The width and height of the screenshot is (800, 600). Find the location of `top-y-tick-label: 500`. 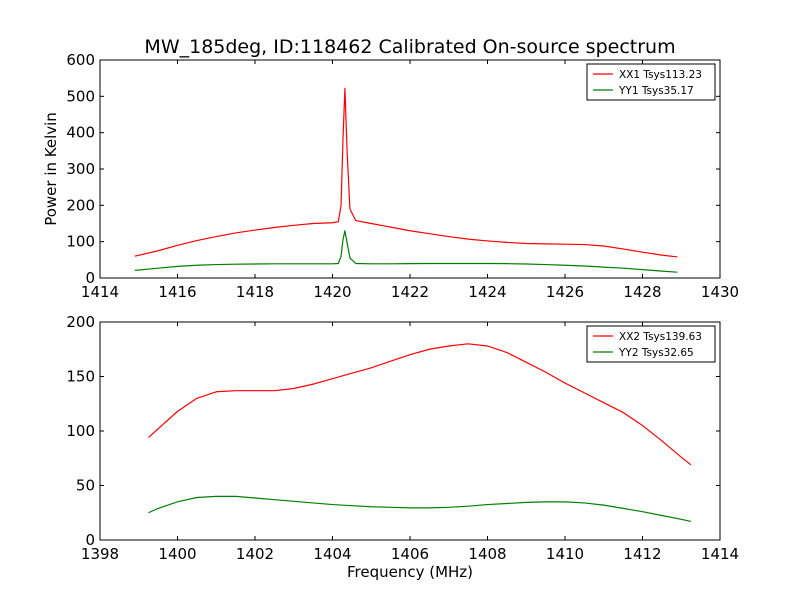

top-y-tick-label: 500 is located at coordinates (80, 96).